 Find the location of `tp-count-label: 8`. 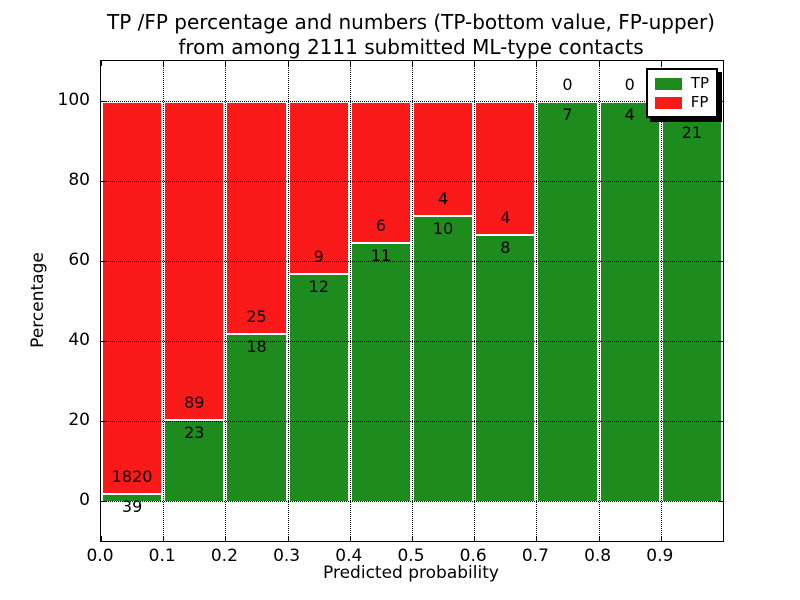

tp-count-label: 8 is located at coordinates (505, 248).